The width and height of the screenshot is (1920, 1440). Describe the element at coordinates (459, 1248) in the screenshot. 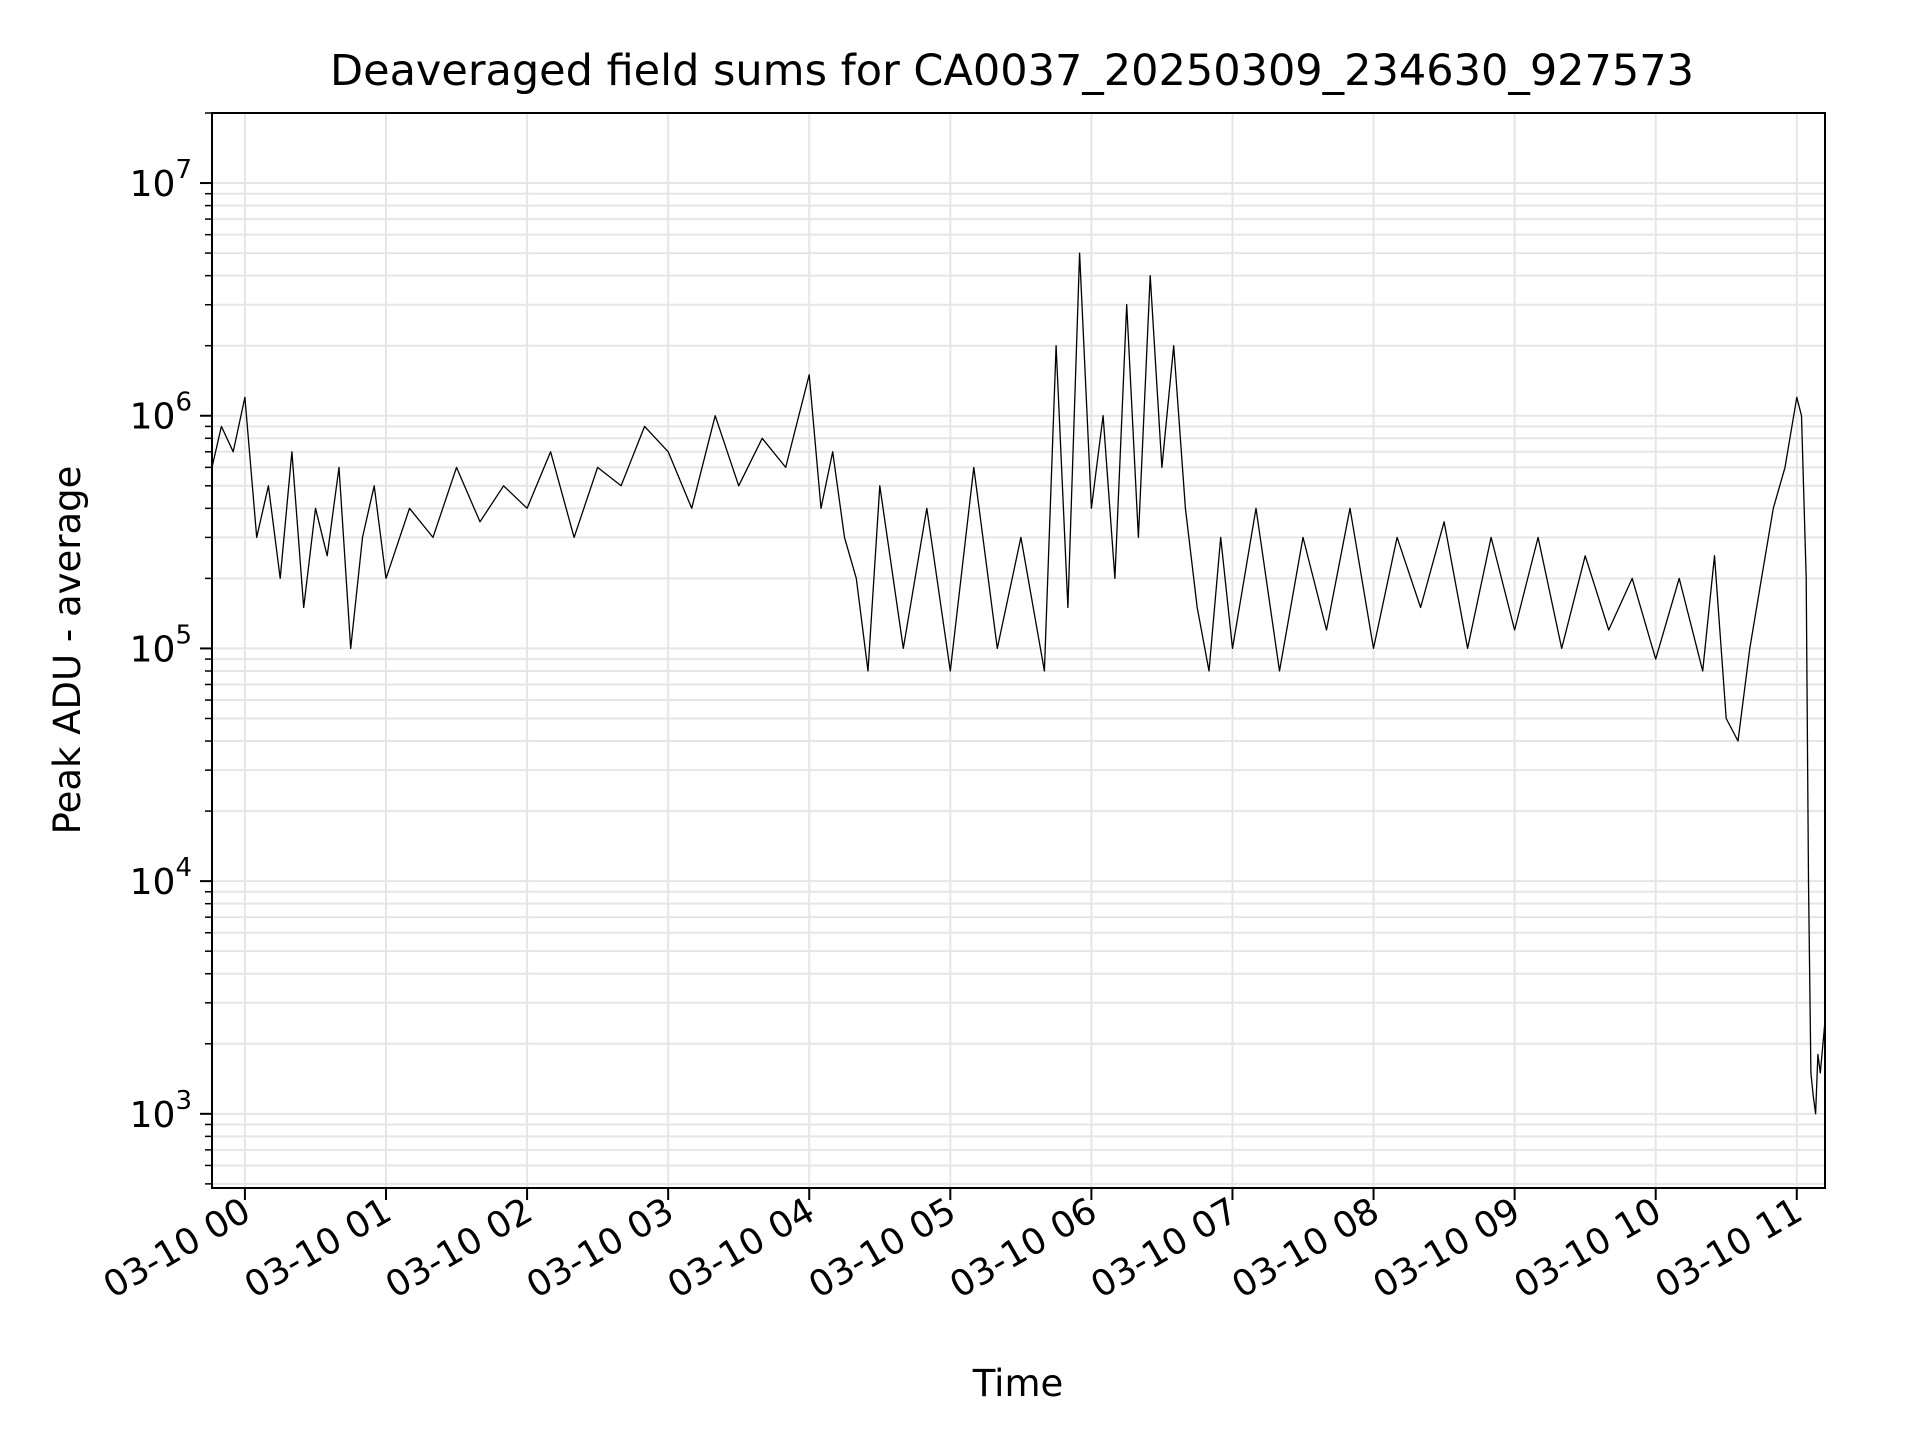

I see `x-tick-label: 03-10 02` at that location.